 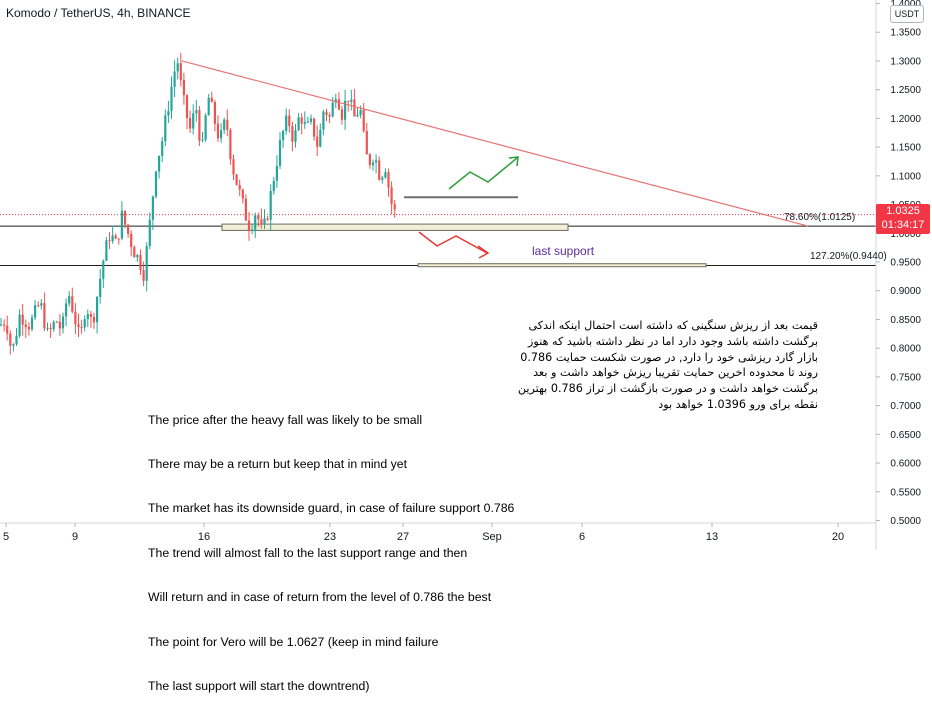 I want to click on currency-label: USDT, so click(x=907, y=14).